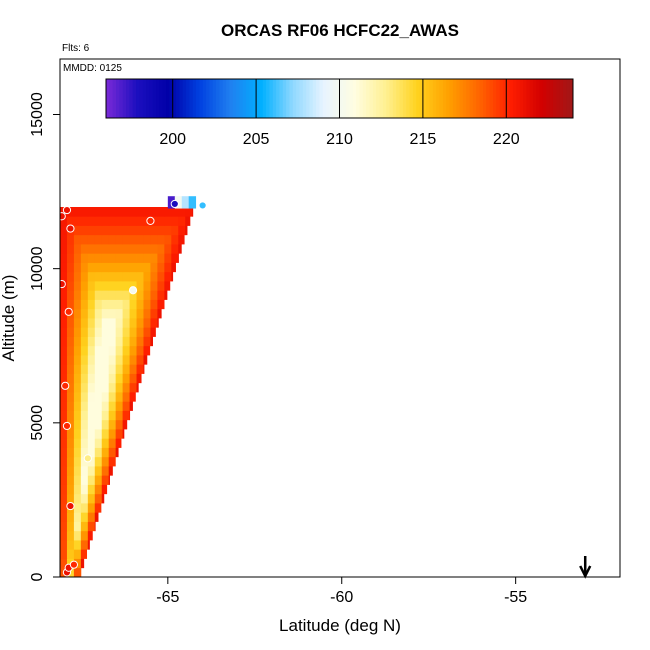 The width and height of the screenshot is (650, 650). I want to click on plot-area, so click(133, 386).